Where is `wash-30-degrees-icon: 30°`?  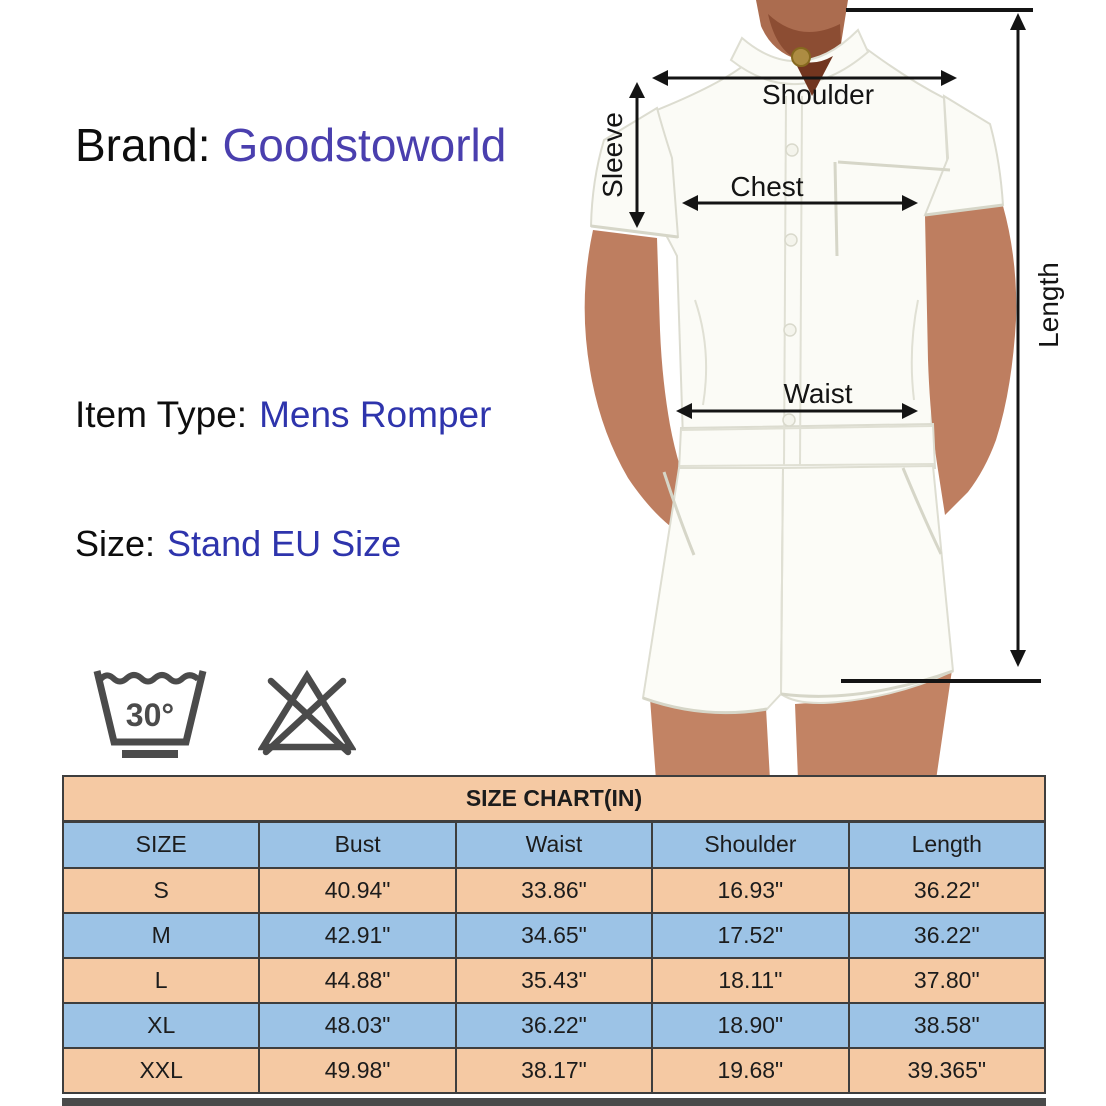
wash-30-degrees-icon: 30° is located at coordinates (150, 714).